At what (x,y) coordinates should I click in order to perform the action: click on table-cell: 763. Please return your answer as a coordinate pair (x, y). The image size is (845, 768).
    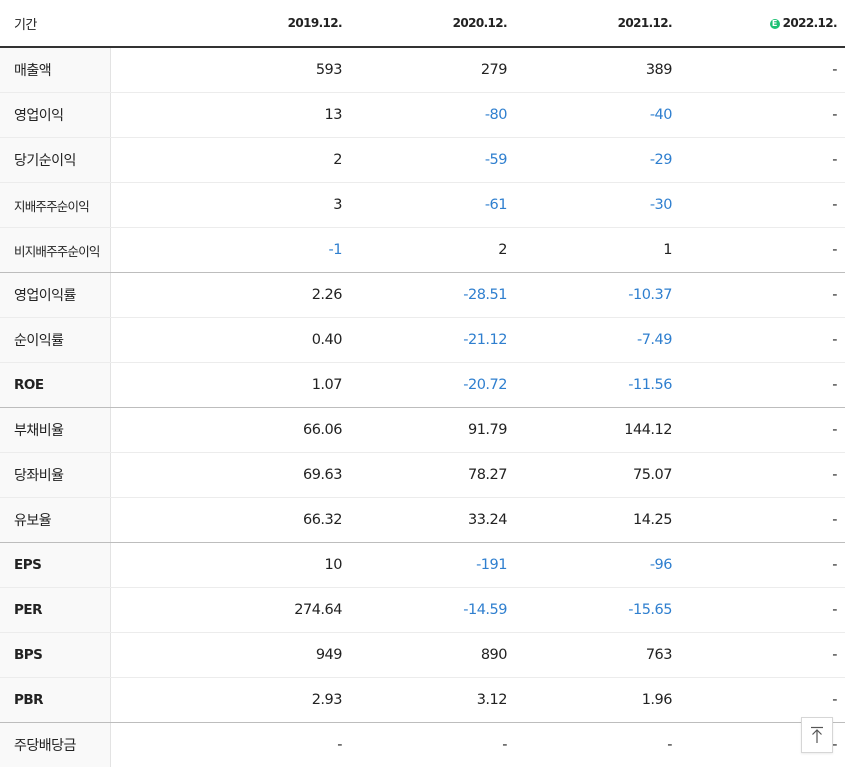
    Looking at the image, I should click on (597, 655).